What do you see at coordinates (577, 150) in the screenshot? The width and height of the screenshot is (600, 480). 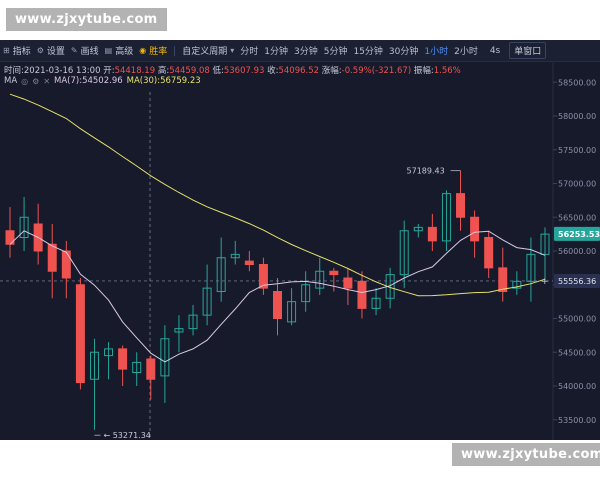 I see `y-tick-label: 57500.00` at bounding box center [577, 150].